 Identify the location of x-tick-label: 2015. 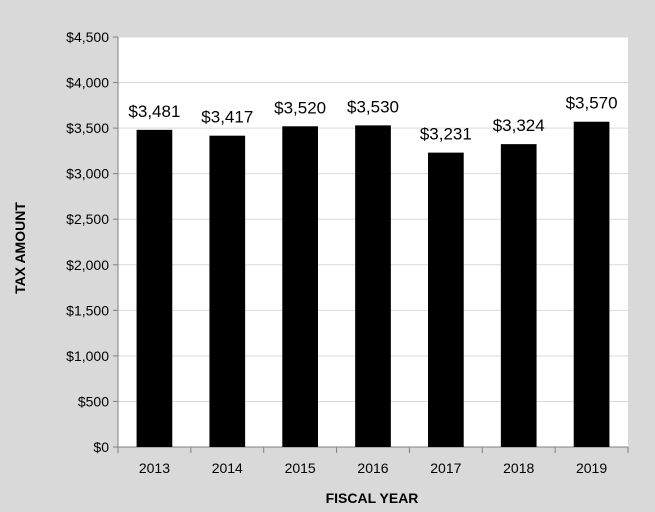
(300, 468).